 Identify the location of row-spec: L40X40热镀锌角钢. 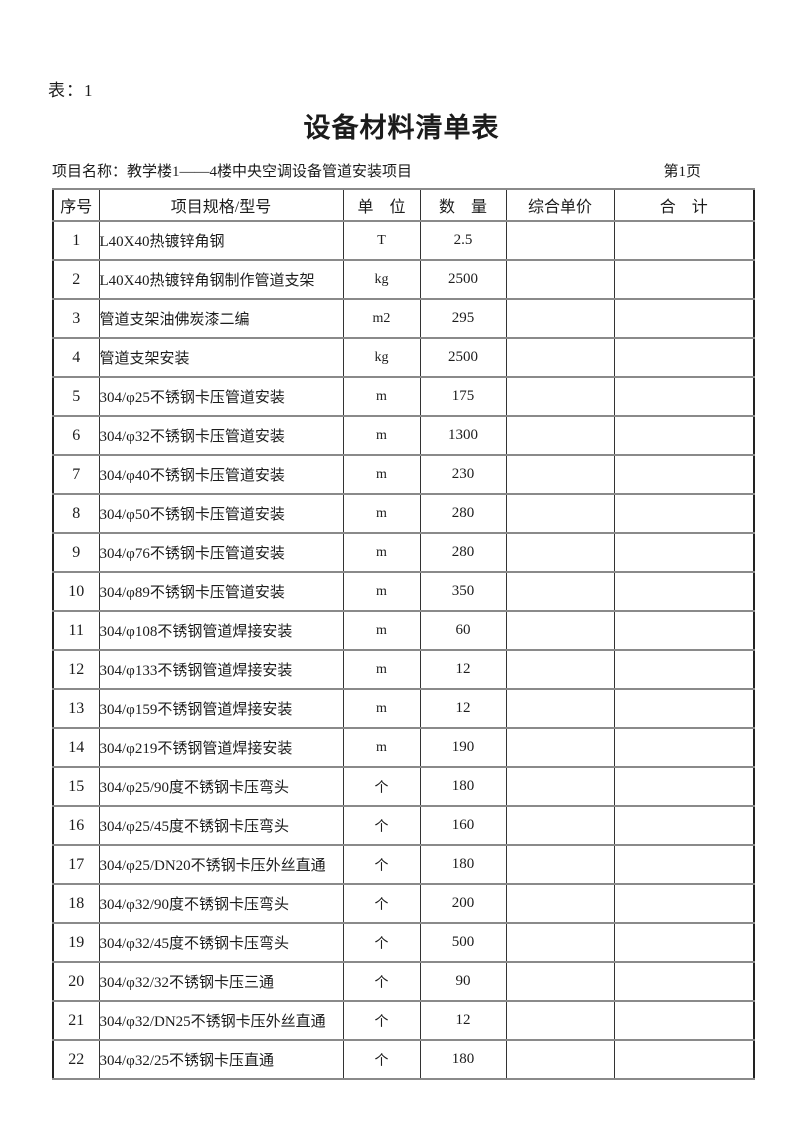
(221, 240).